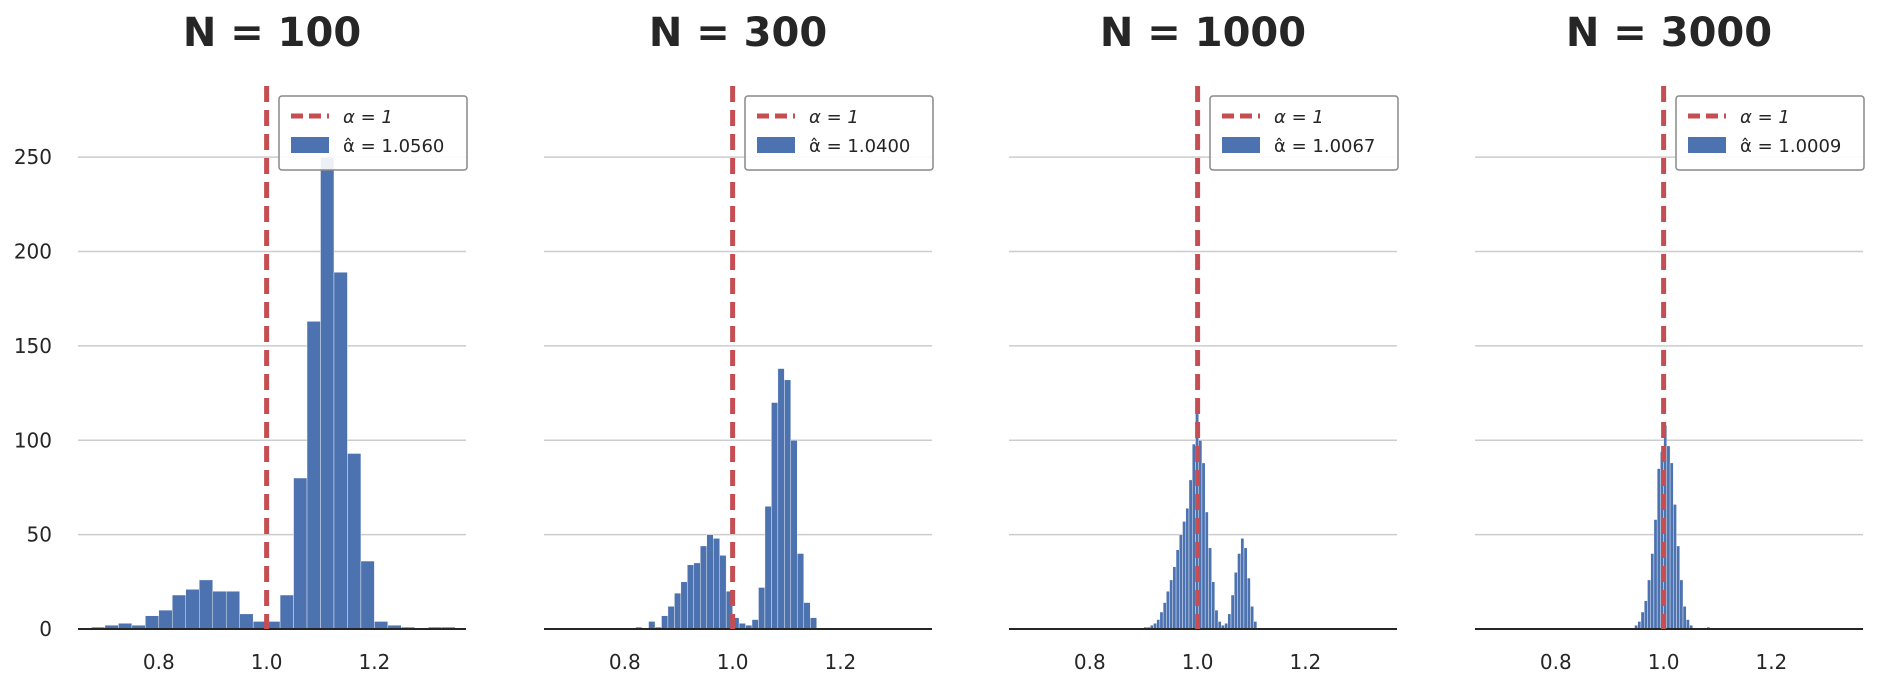 Image resolution: width=1877 pixels, height=689 pixels. Describe the element at coordinates (738, 33) in the screenshot. I see `panel-title: N = 300` at that location.